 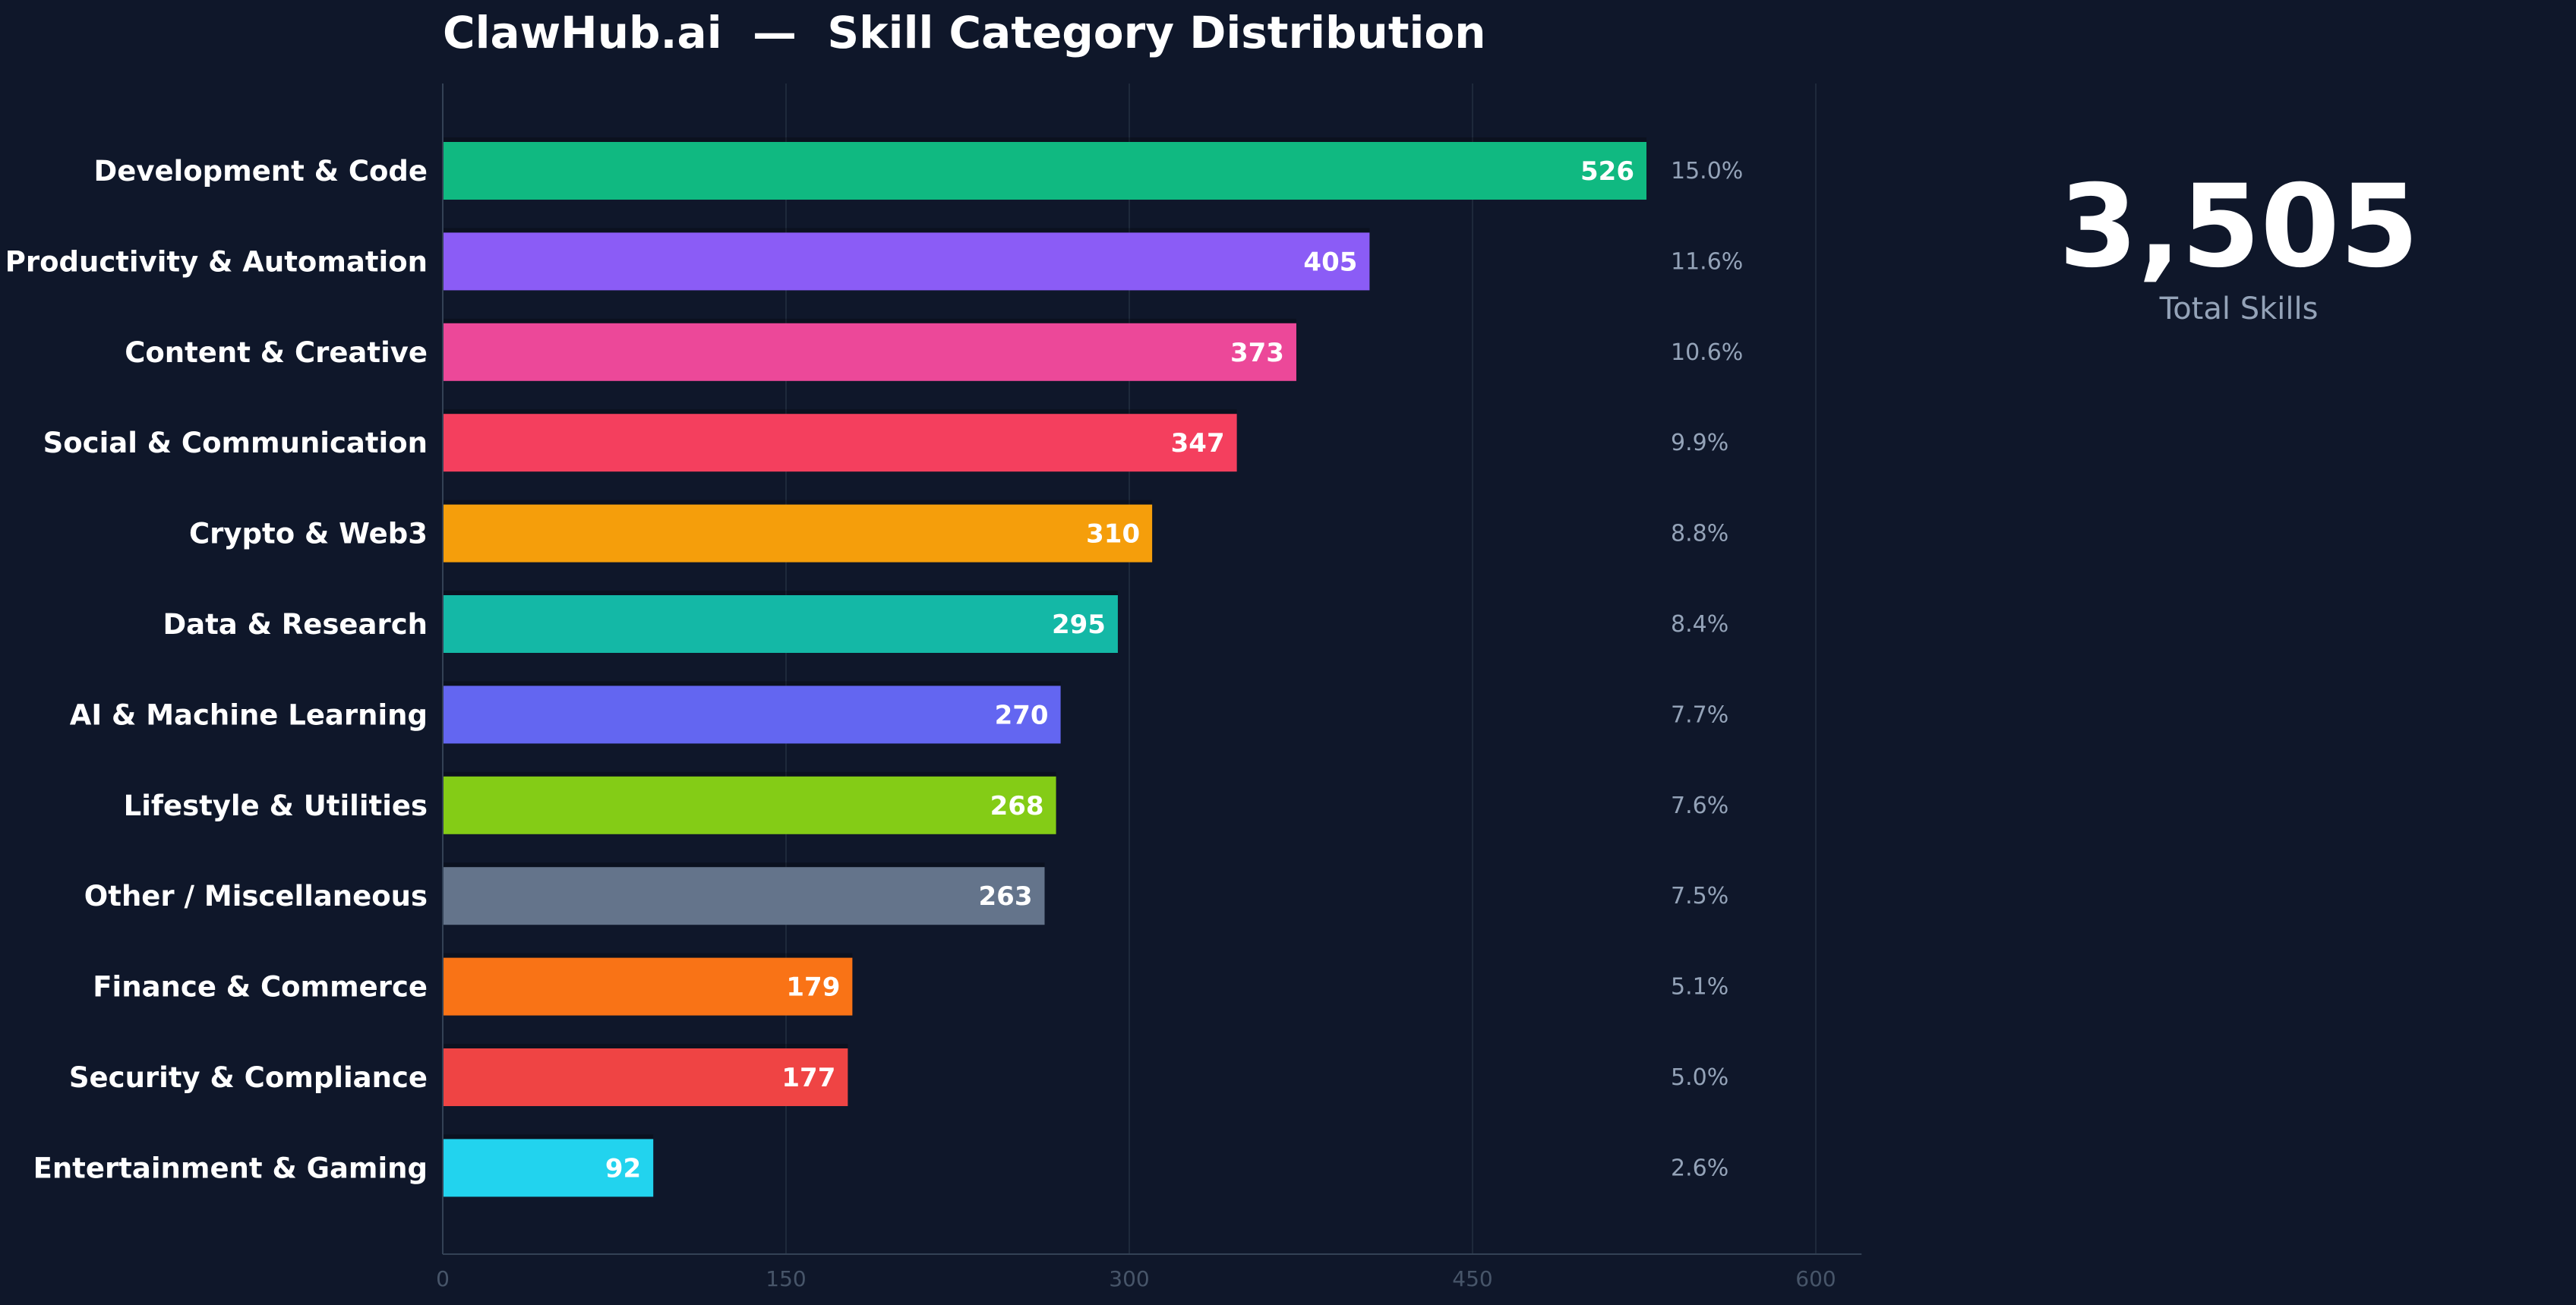 I want to click on x-tick-label-600: 600, so click(x=1816, y=1278).